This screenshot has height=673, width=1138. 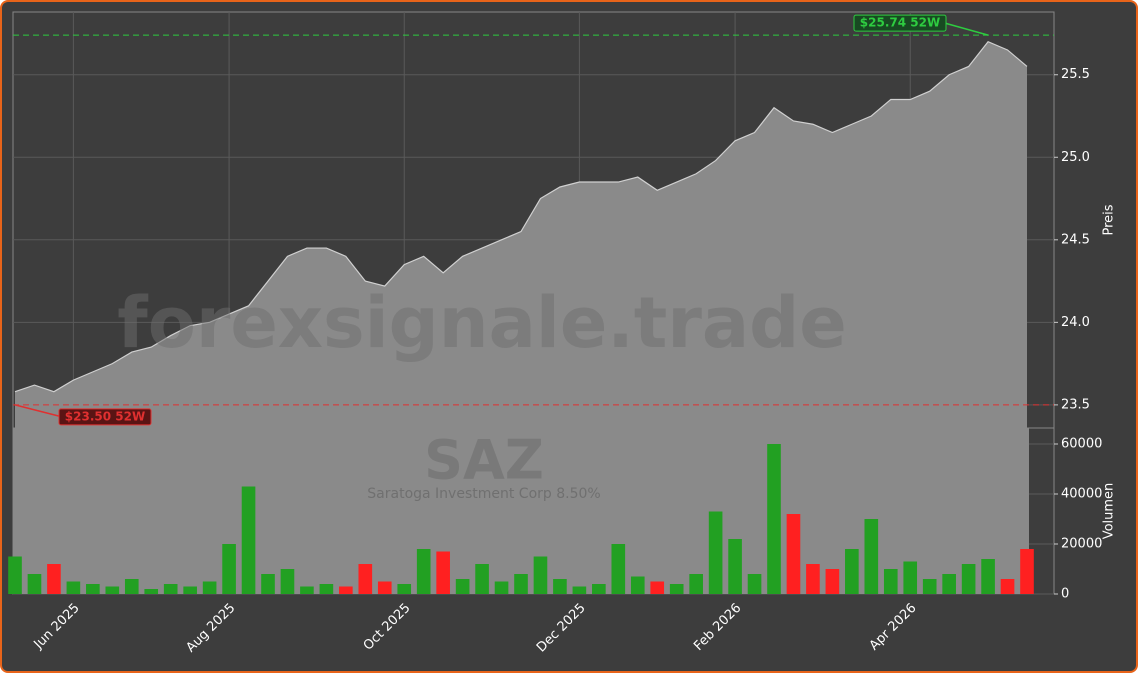 I want to click on y-tick-label: 25.5, so click(x=1075, y=74).